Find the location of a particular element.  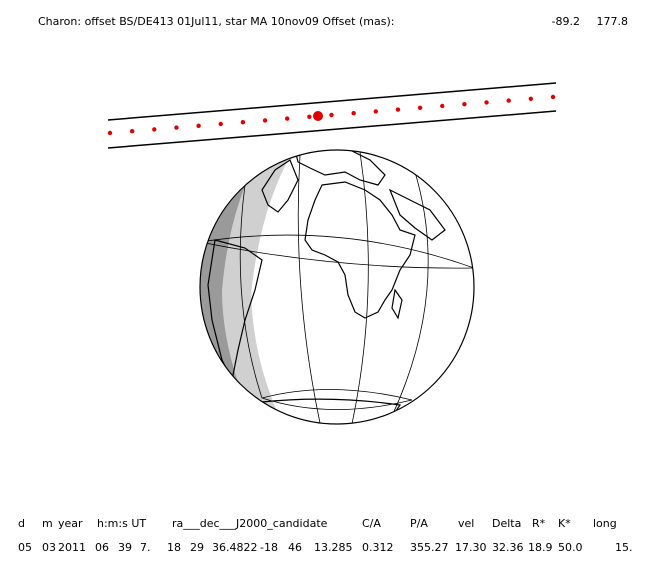

cell: 2011 is located at coordinates (72, 547).